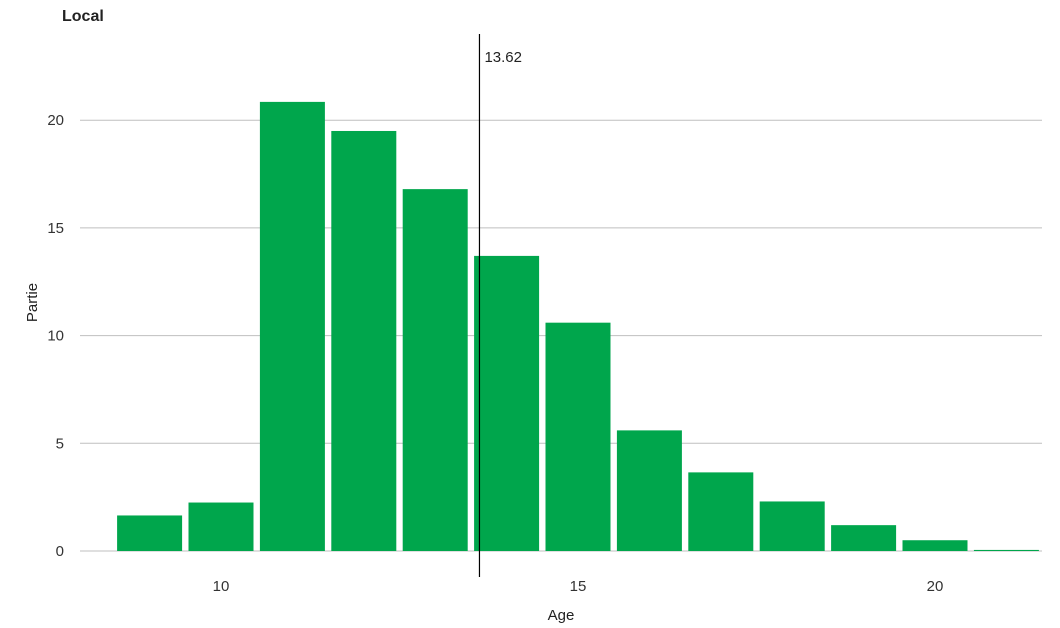 This screenshot has height=628, width=1060. I want to click on reference-line-group: 13.62, so click(500, 305).